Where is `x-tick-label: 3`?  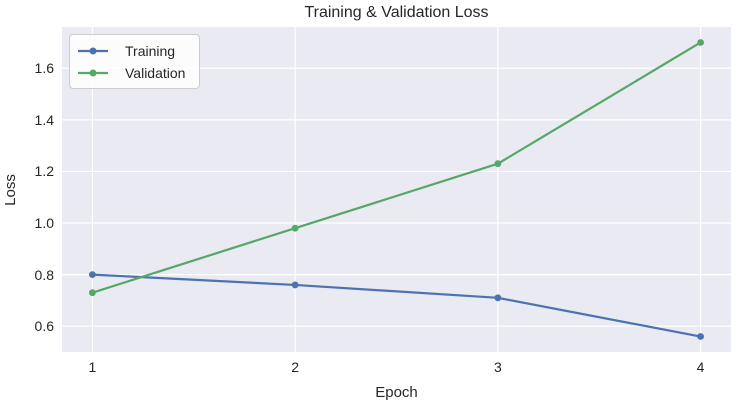
x-tick-label: 3 is located at coordinates (497, 367).